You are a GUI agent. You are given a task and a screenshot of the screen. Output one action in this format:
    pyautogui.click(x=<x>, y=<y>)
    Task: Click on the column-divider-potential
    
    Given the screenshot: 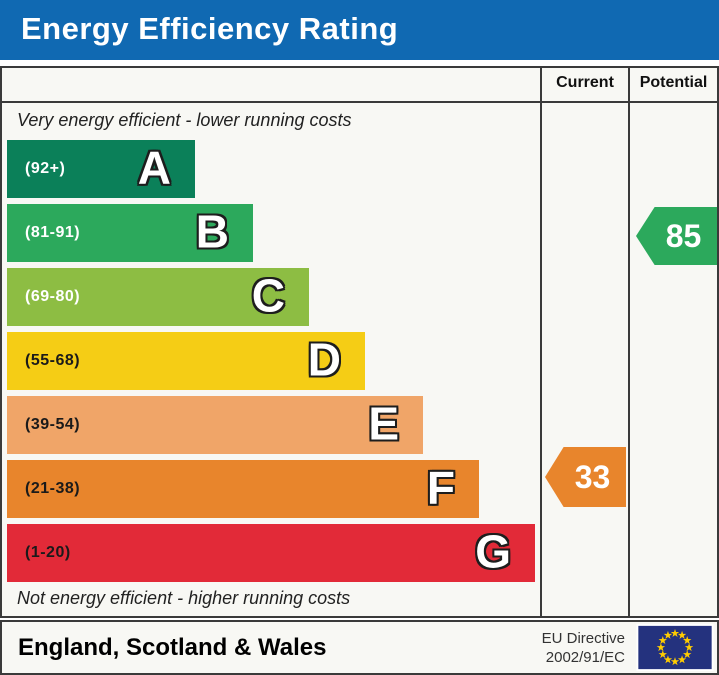 What is the action you would take?
    pyautogui.click(x=629, y=342)
    